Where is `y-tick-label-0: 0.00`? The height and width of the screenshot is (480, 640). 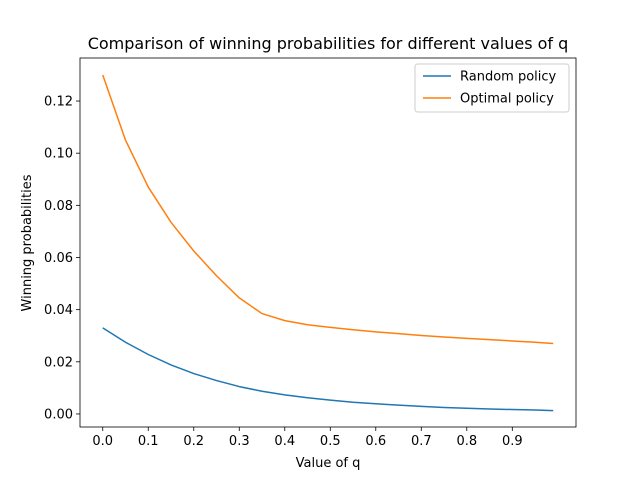
y-tick-label-0: 0.00 is located at coordinates (58, 414).